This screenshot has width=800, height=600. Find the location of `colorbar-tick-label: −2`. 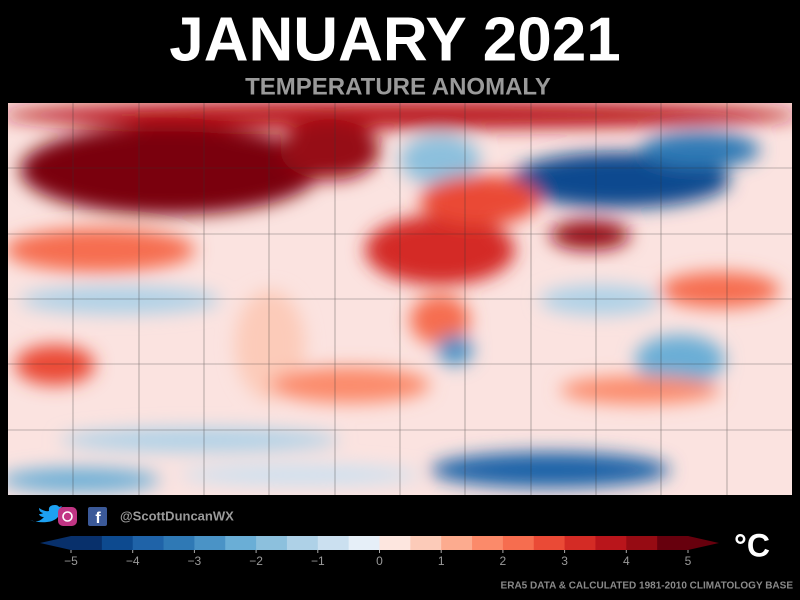

colorbar-tick-label: −2 is located at coordinates (256, 561).